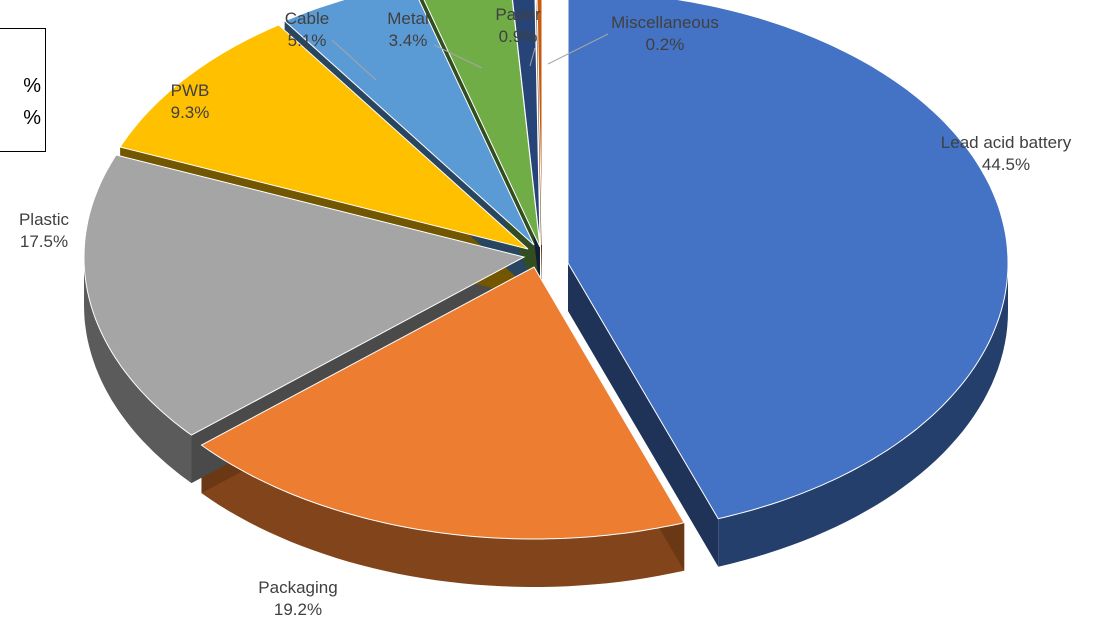  What do you see at coordinates (32, 86) in the screenshot?
I see `partial-legend-text-1: %` at bounding box center [32, 86].